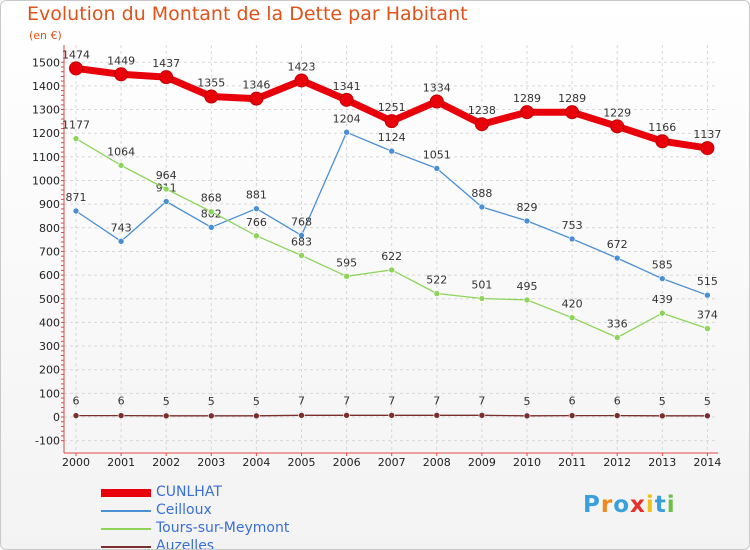 This screenshot has width=750, height=550. I want to click on data-label: 672, so click(617, 244).